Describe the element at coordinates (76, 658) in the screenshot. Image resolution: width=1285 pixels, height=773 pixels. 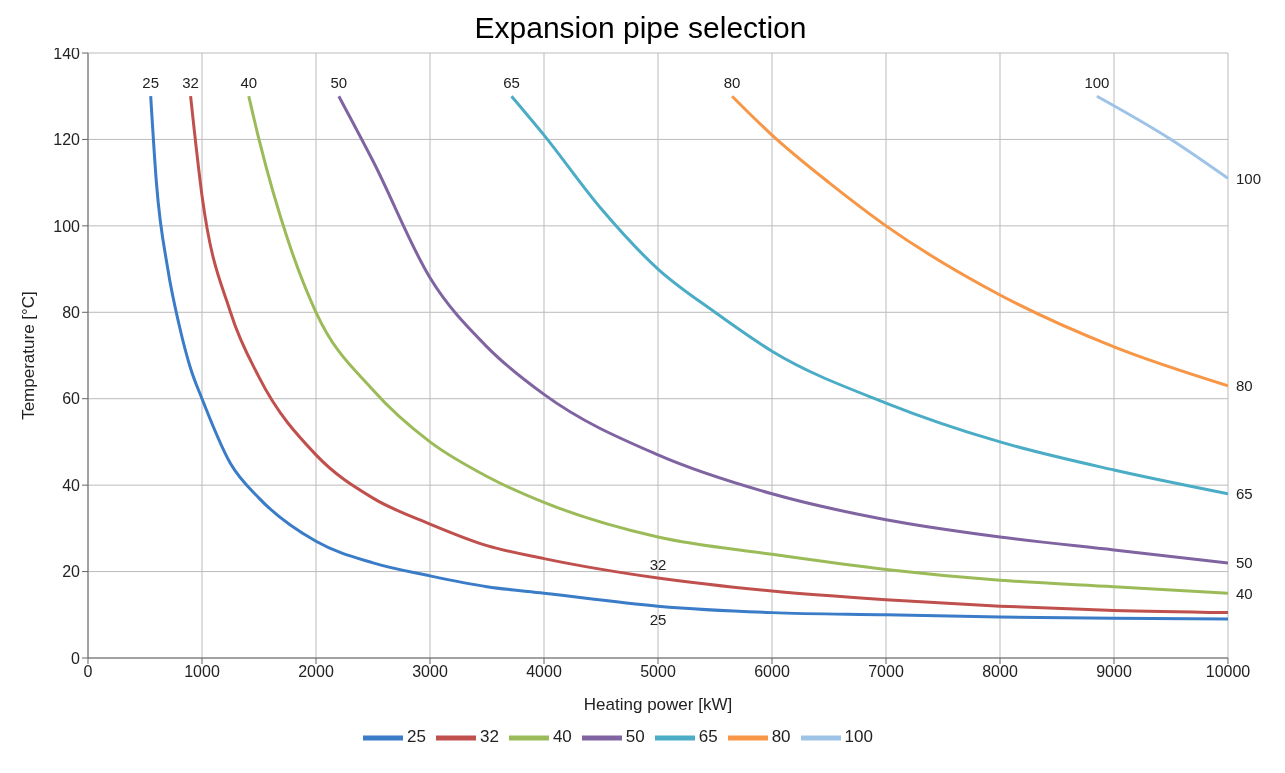
I see `y-tick-label: 0` at that location.